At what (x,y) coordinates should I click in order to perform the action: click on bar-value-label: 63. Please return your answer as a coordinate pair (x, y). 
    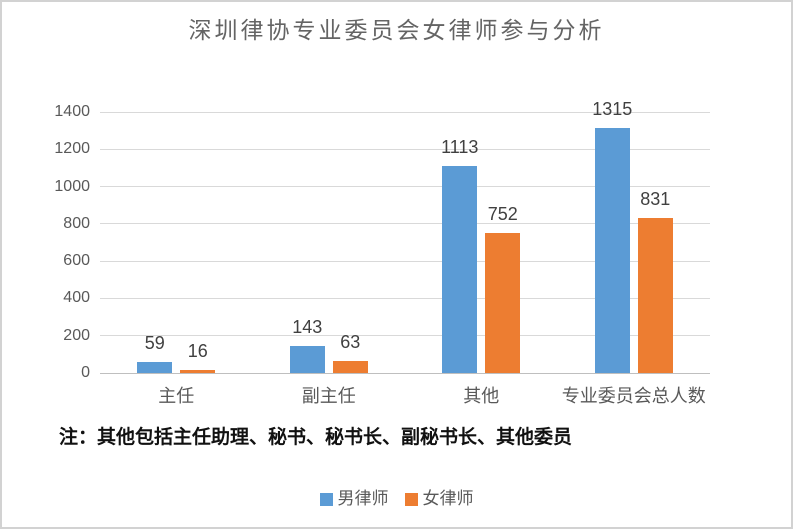
    Looking at the image, I should click on (350, 342).